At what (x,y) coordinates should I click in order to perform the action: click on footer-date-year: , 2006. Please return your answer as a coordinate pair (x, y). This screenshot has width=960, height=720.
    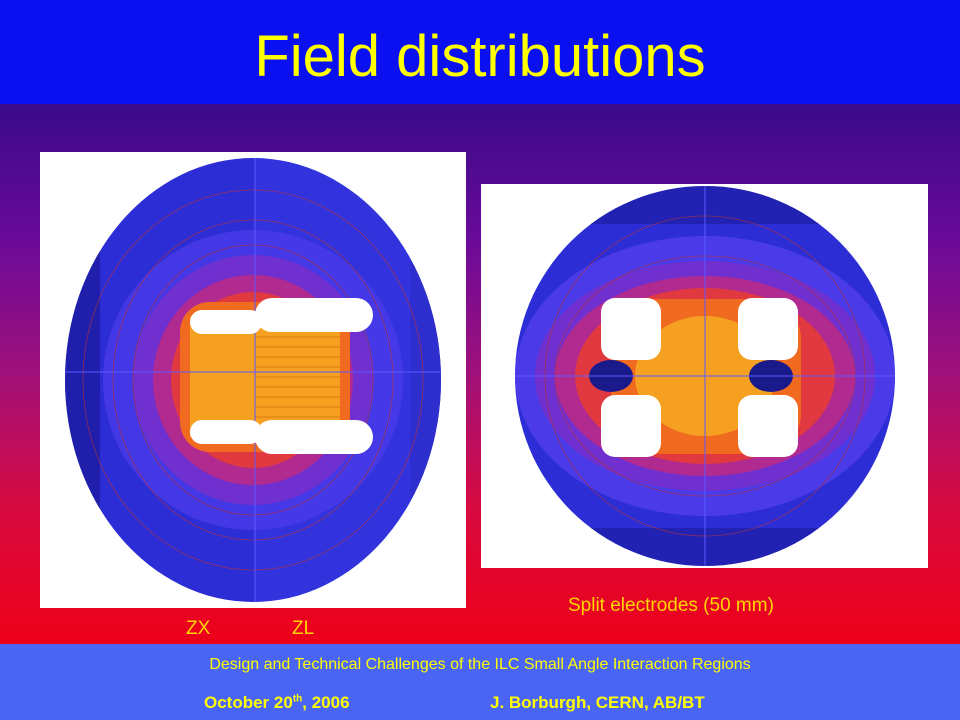
    Looking at the image, I should click on (326, 702).